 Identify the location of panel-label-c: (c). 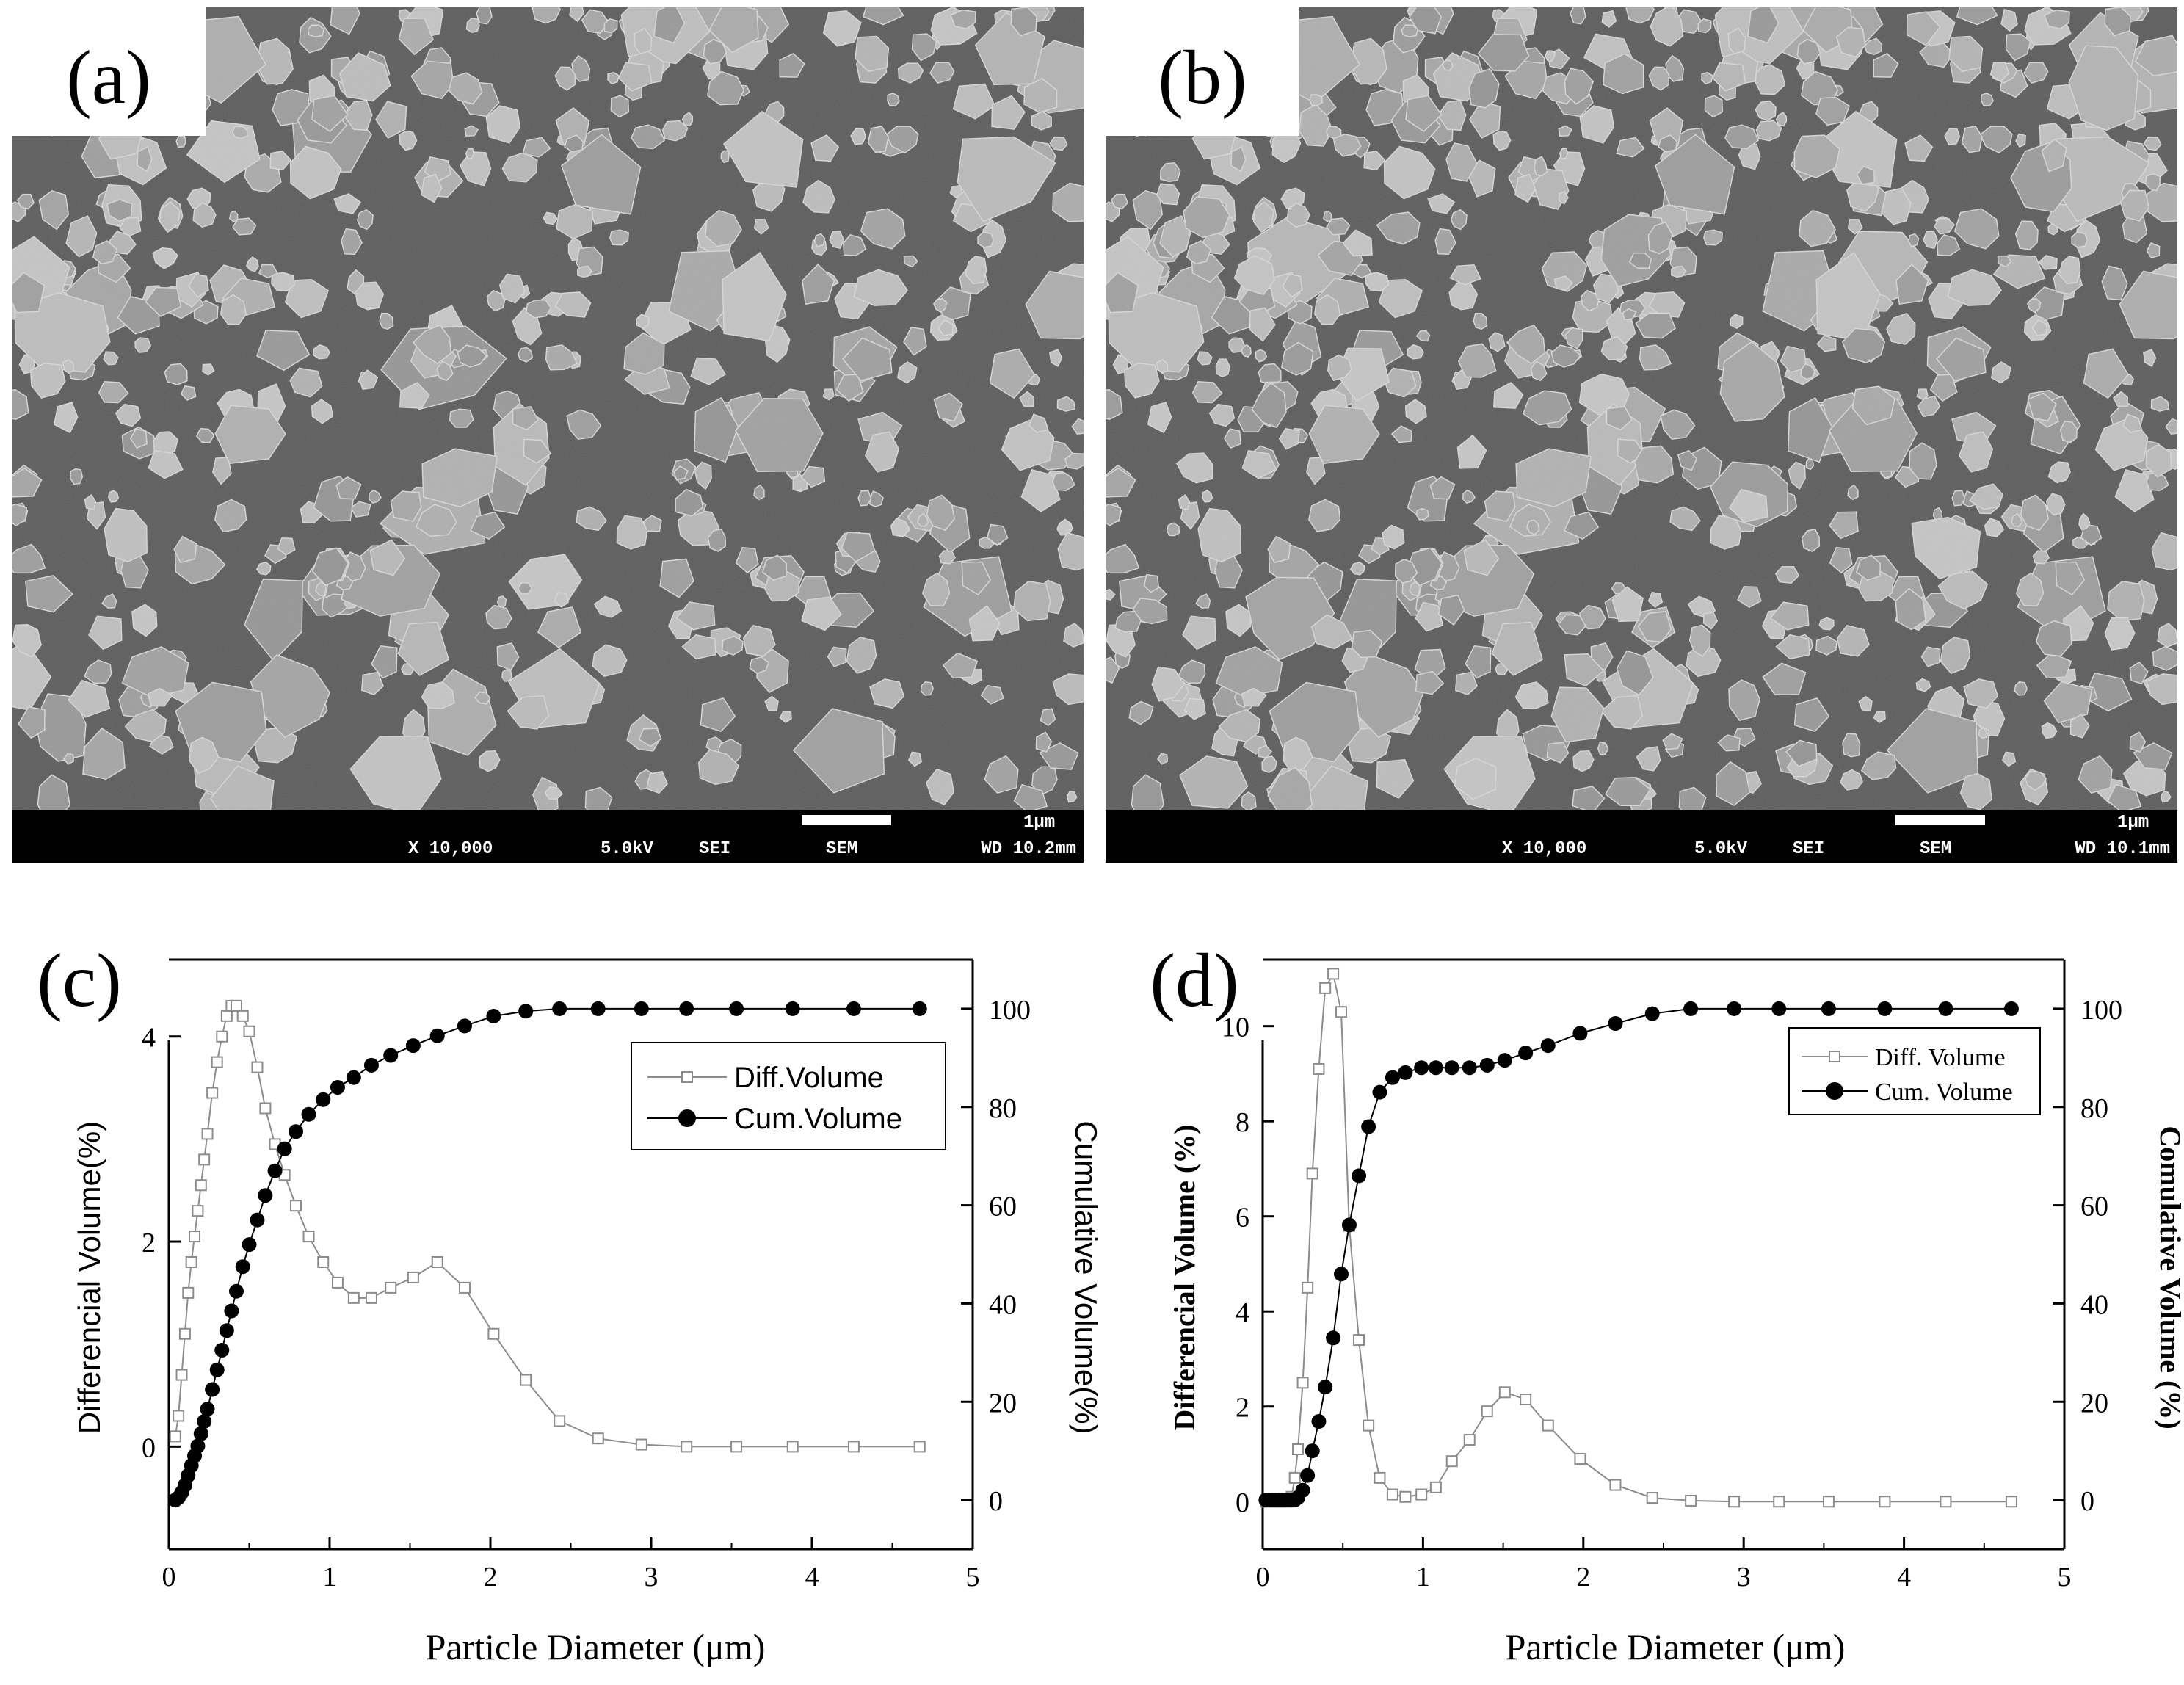
(79, 980).